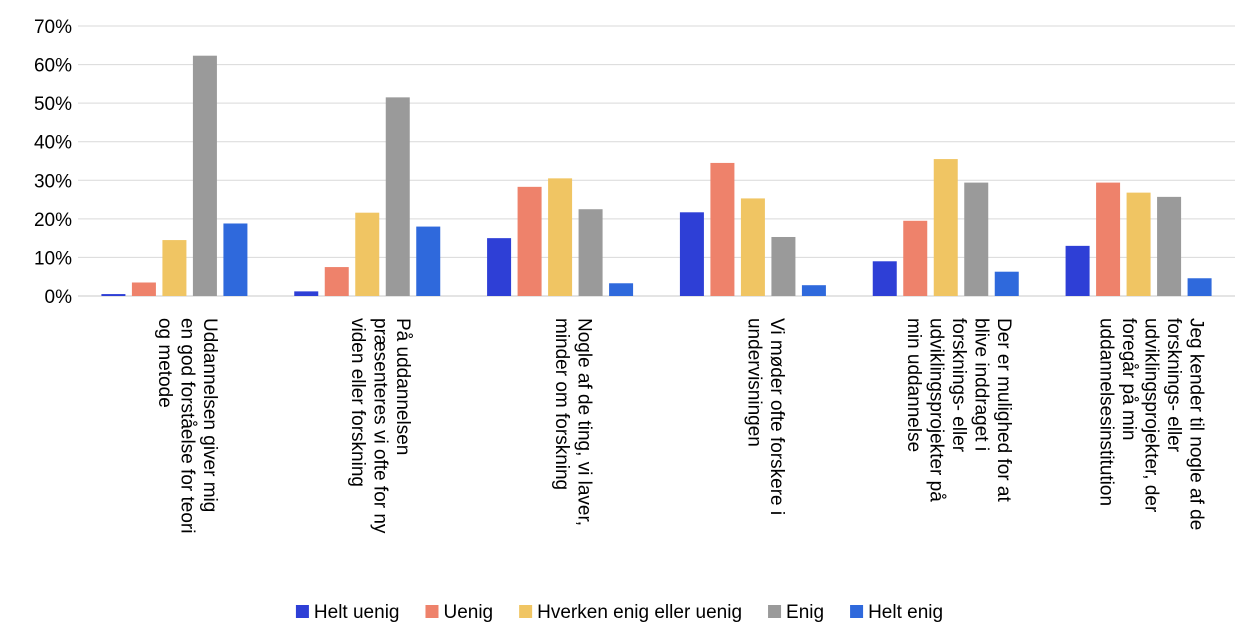  Describe the element at coordinates (805, 612) in the screenshot. I see `legend-label: Enig` at that location.